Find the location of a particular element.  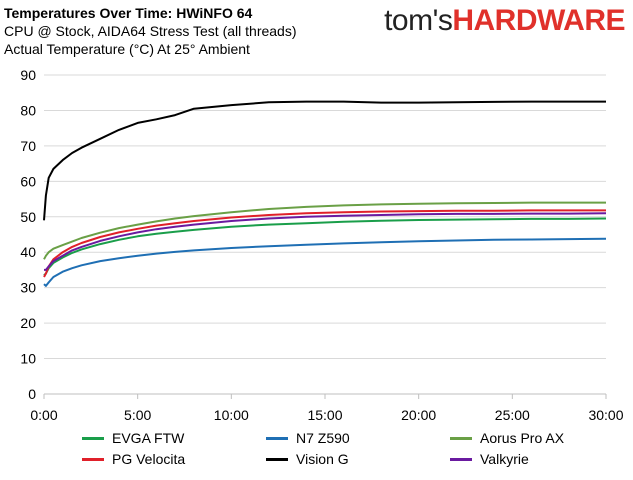

x-tick-label: 10:00 is located at coordinates (231, 415).